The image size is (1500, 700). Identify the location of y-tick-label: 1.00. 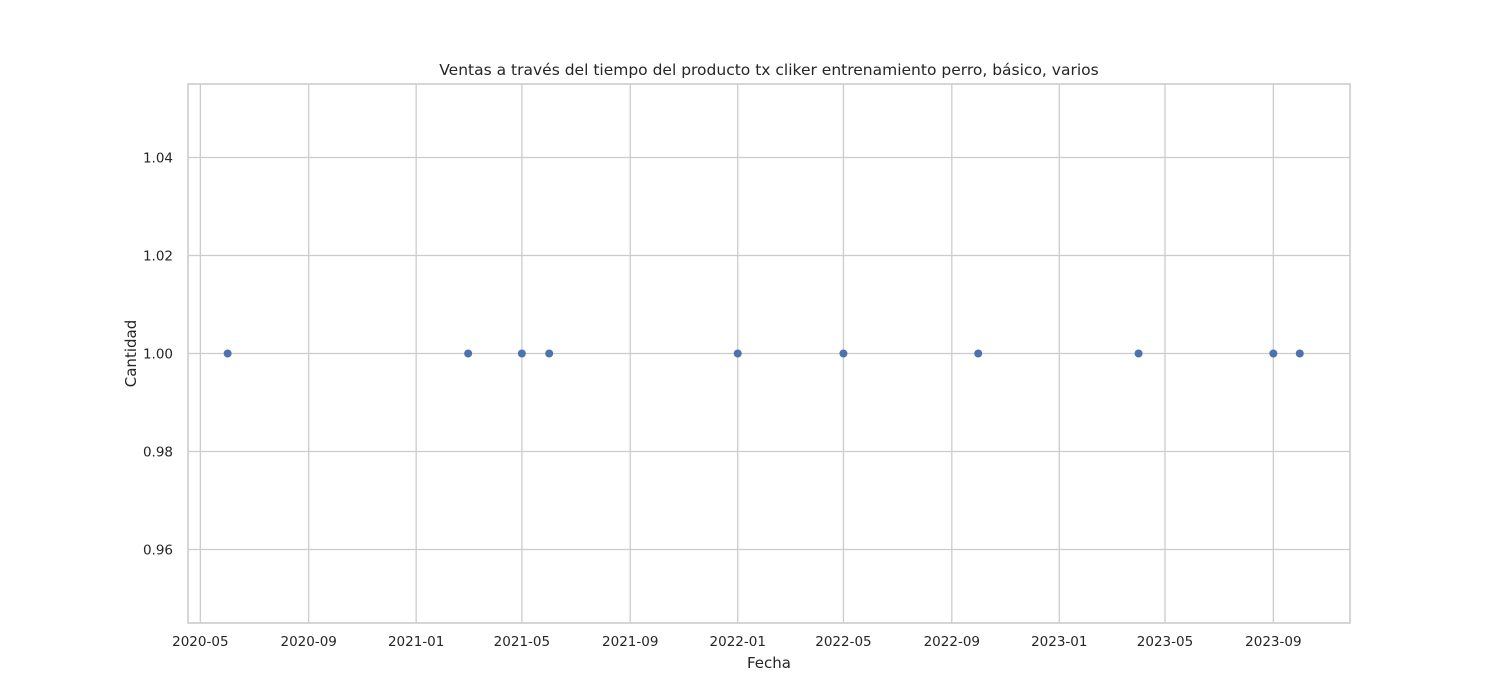
(158, 355).